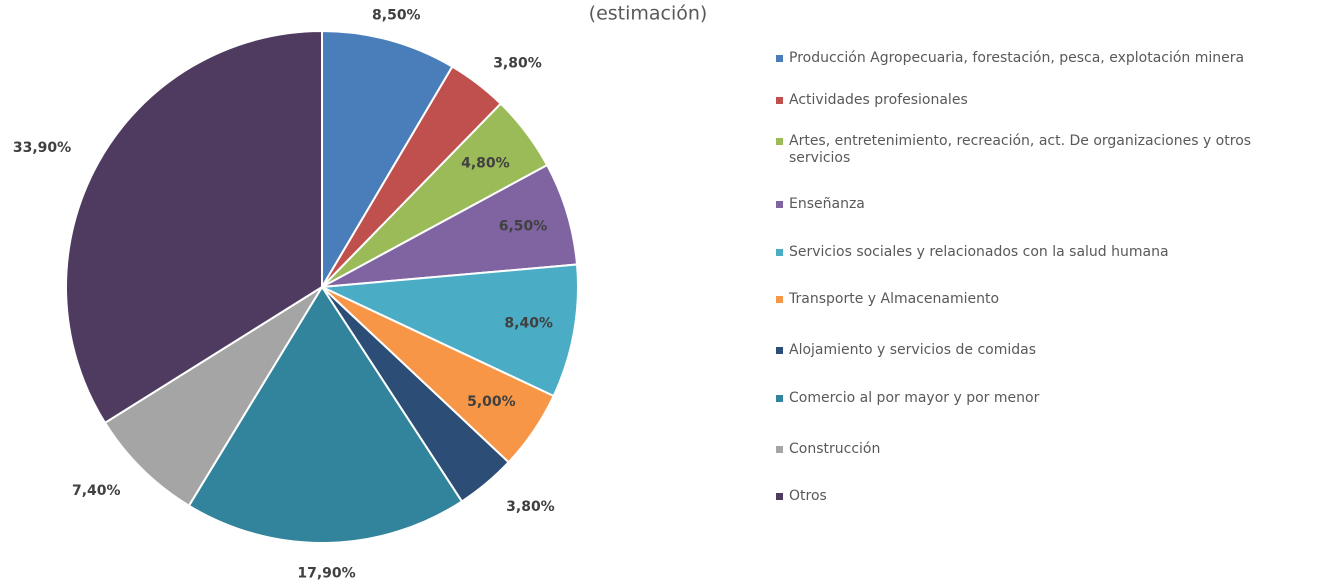 The height and width of the screenshot is (585, 1331). Describe the element at coordinates (96, 491) in the screenshot. I see `data-label: 7,40%` at that location.